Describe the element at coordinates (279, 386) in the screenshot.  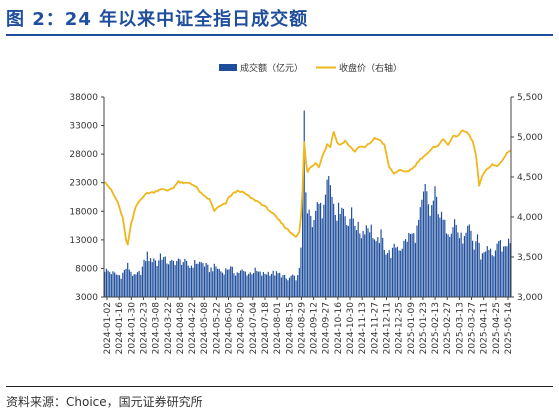
I see `source-rule` at that location.